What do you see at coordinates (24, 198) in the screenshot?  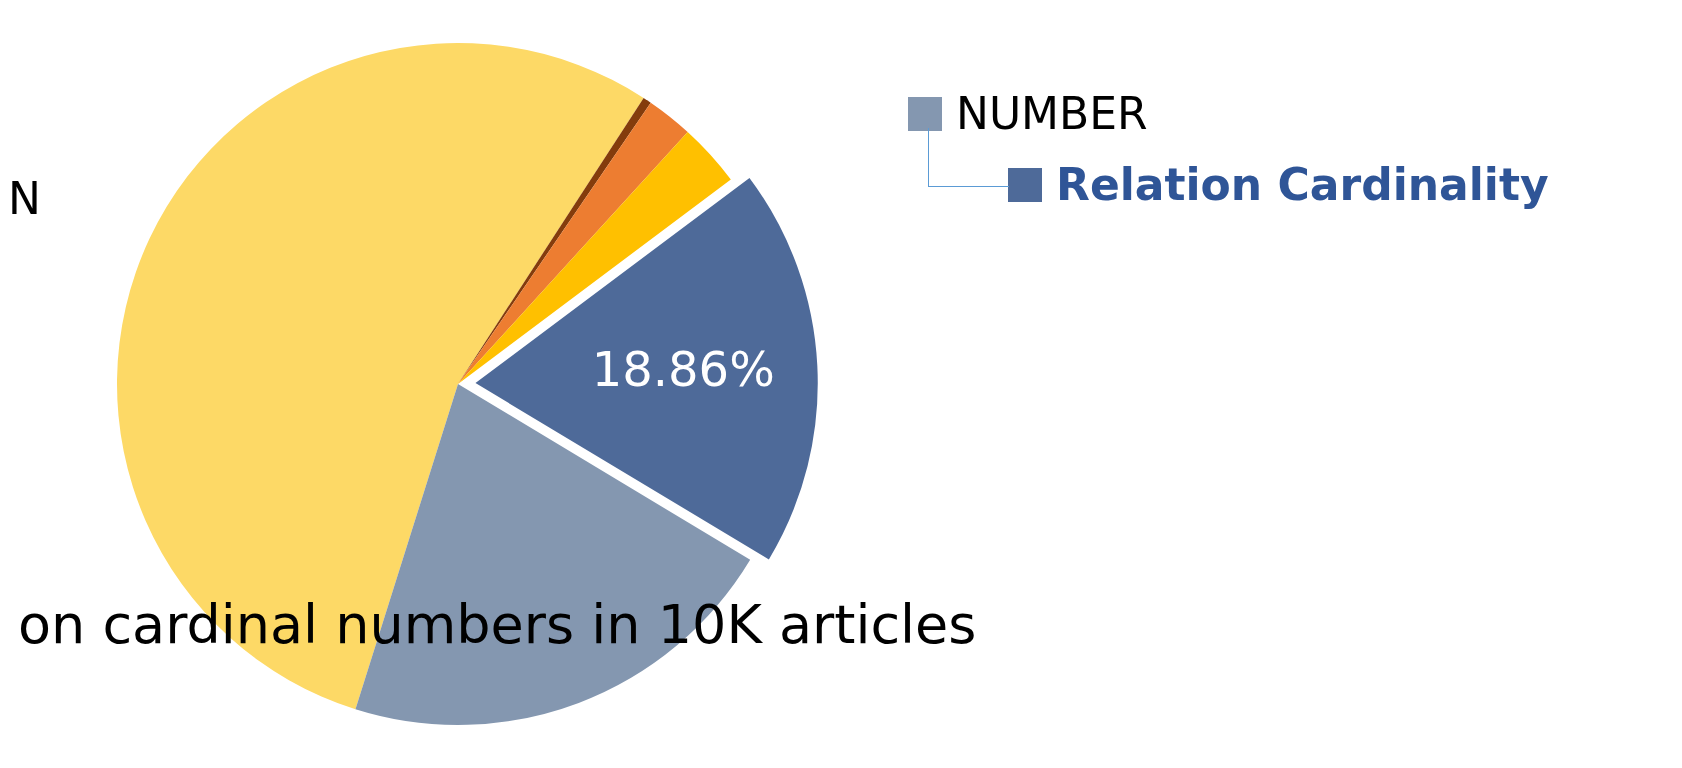 I see `text: N` at bounding box center [24, 198].